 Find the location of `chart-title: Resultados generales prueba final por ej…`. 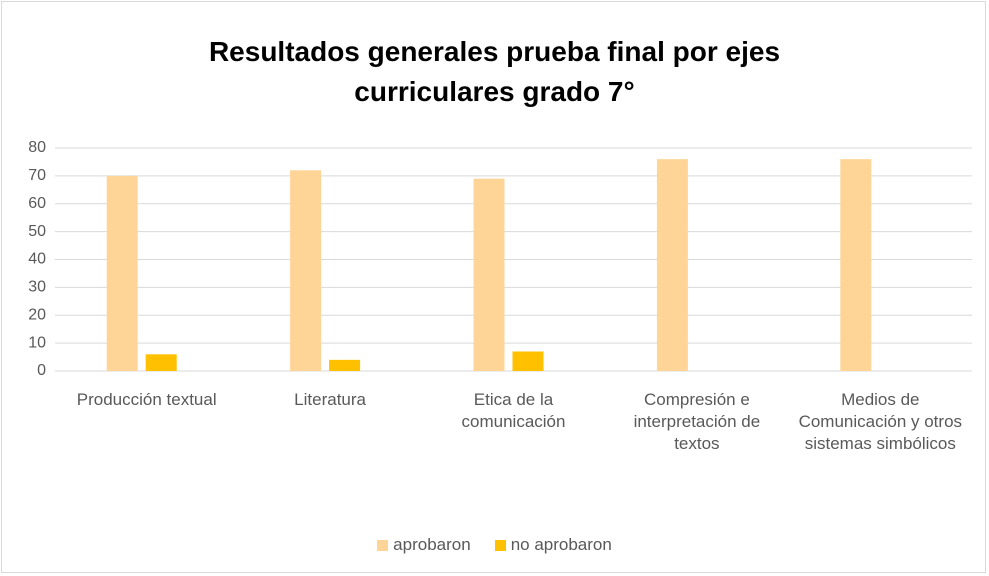

chart-title: Resultados generales prueba final por ej… is located at coordinates (494, 71).